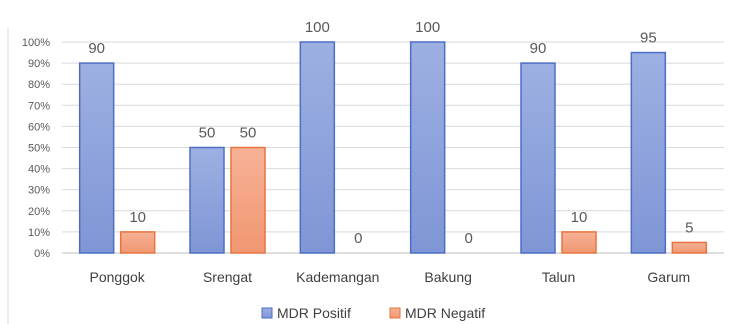 The height and width of the screenshot is (324, 738). I want to click on y-tick-label: 90%, so click(39, 64).